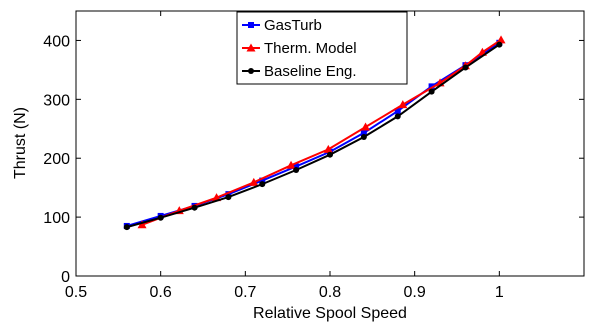 The image size is (591, 330). What do you see at coordinates (65, 277) in the screenshot?
I see `y-tick-label: 0` at bounding box center [65, 277].